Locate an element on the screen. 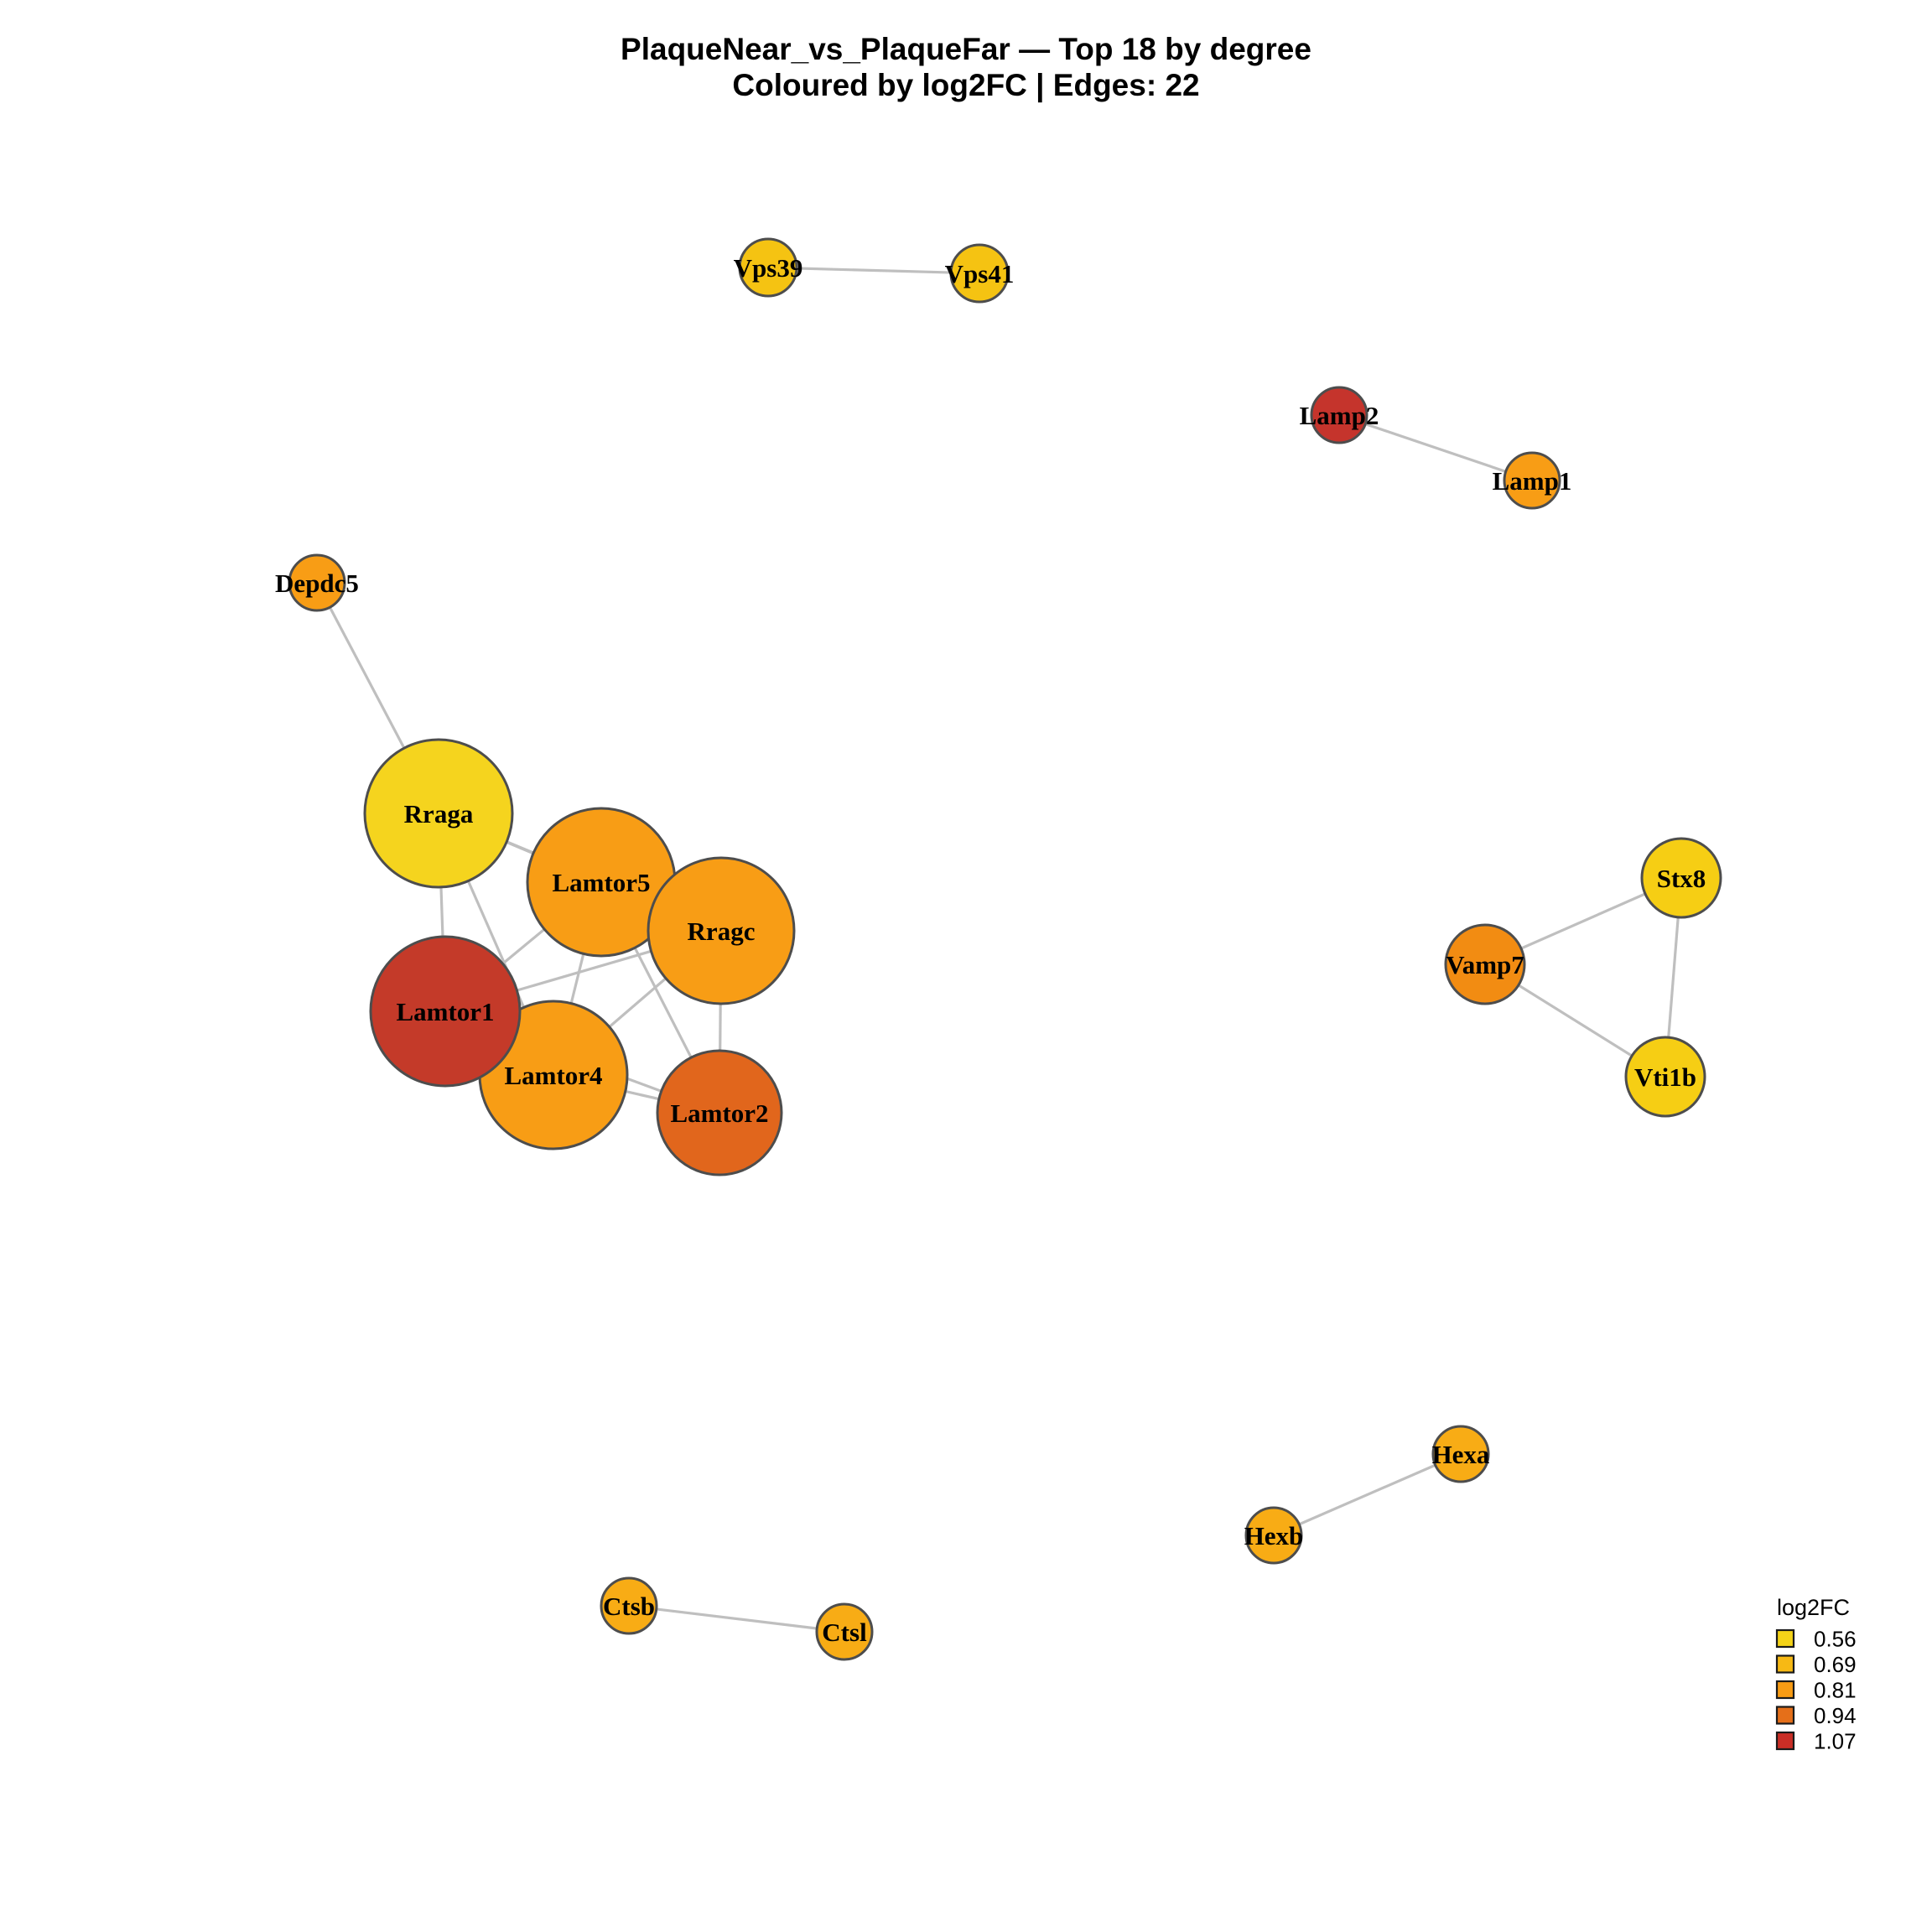 The image size is (1932, 1932). node-label-Lamtor4: Lamtor4 is located at coordinates (553, 1075).